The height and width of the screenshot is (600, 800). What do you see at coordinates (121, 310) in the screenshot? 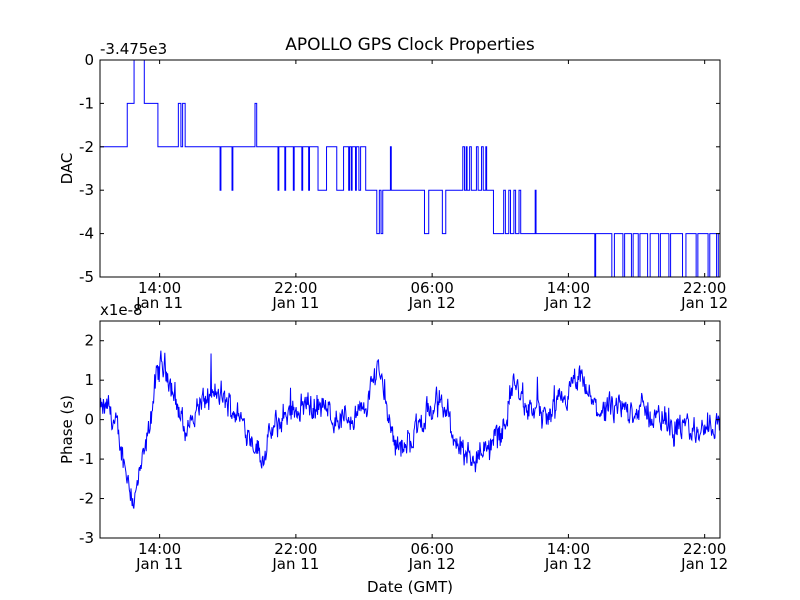
I see `axis-offset-text: x1e-8` at bounding box center [121, 310].